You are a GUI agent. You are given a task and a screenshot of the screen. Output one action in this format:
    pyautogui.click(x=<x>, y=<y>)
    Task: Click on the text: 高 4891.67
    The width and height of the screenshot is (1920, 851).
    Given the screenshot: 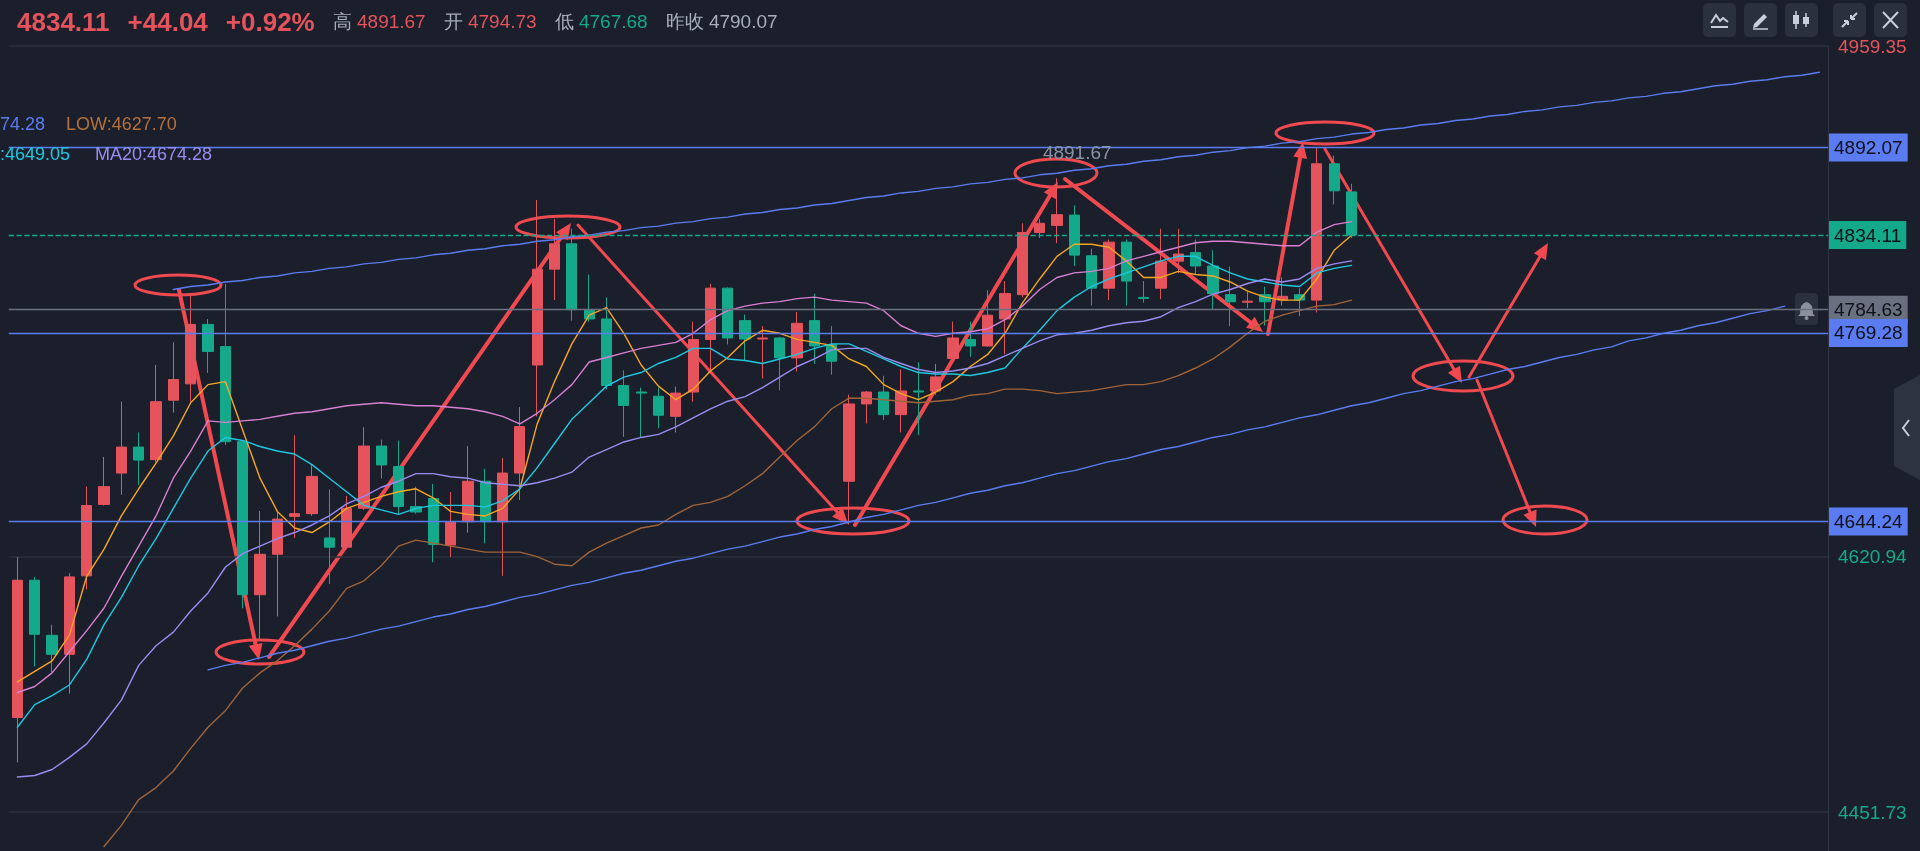 What is the action you would take?
    pyautogui.click(x=379, y=21)
    